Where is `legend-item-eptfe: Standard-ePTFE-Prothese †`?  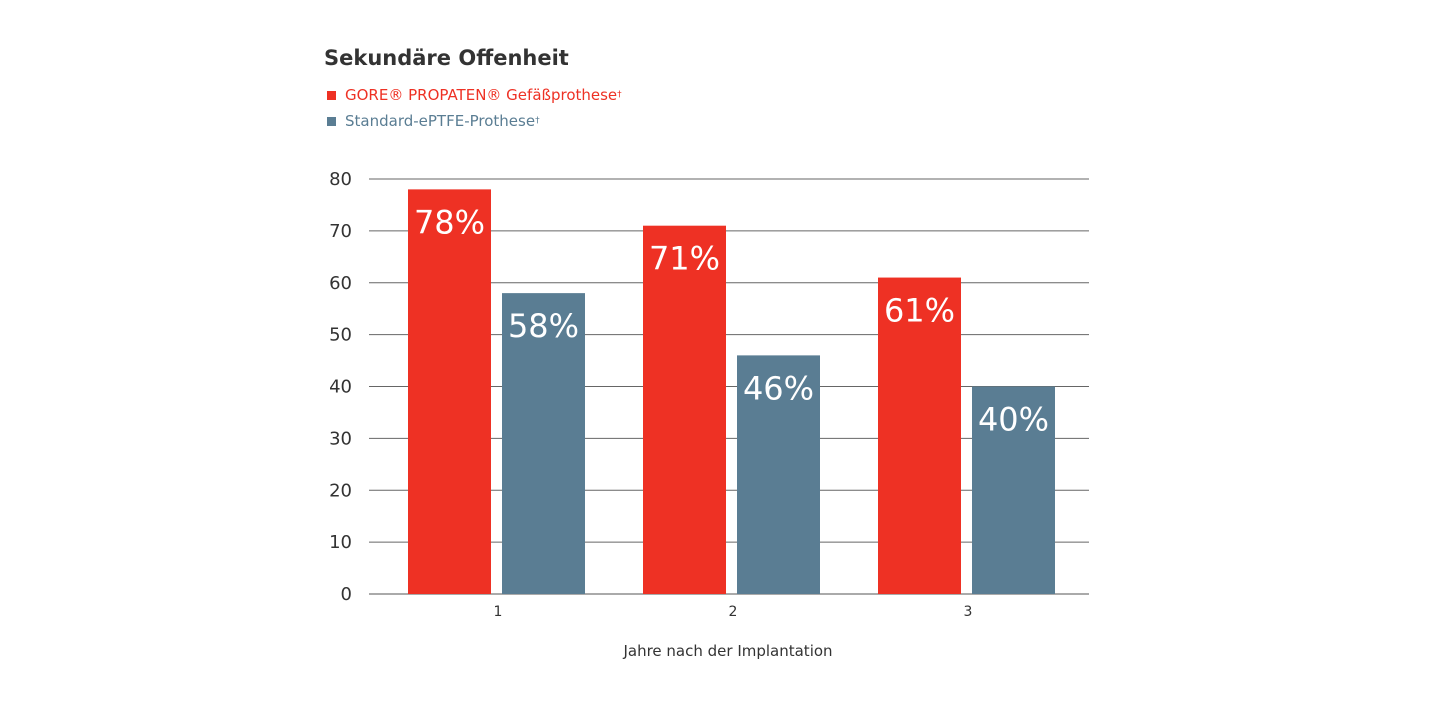
legend-item-eptfe: Standard-ePTFE-Prothese † is located at coordinates (433, 121).